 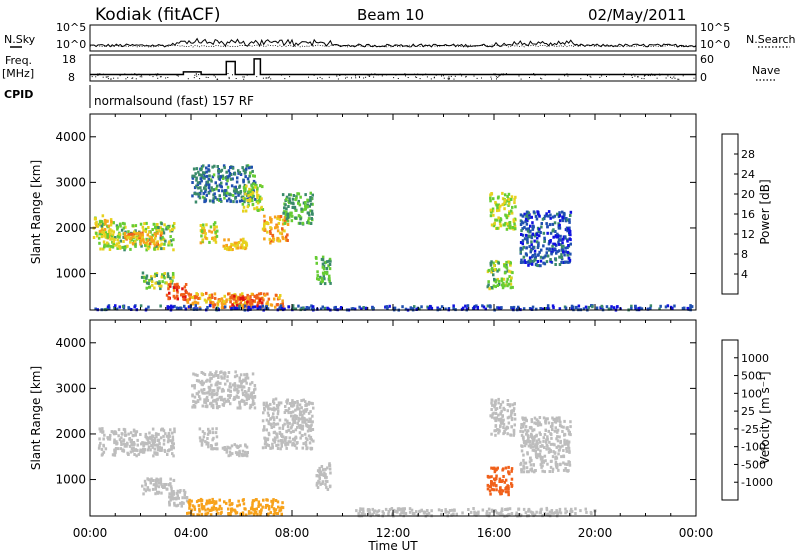 What do you see at coordinates (71, 27) in the screenshot?
I see `noise-tick-left-top: 10^5` at bounding box center [71, 27].